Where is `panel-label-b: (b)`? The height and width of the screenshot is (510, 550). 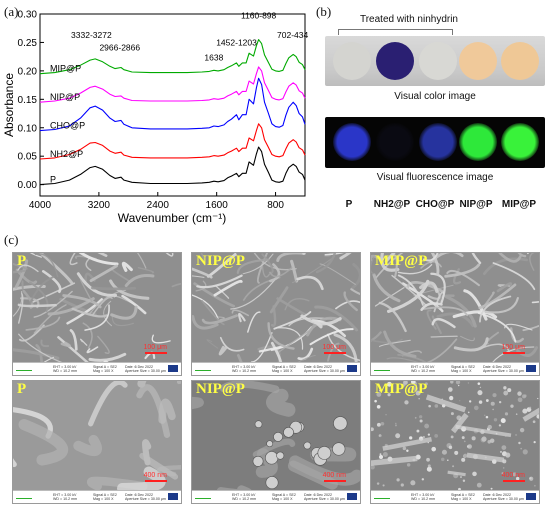
panel-label-b: (b) is located at coordinates (324, 11).